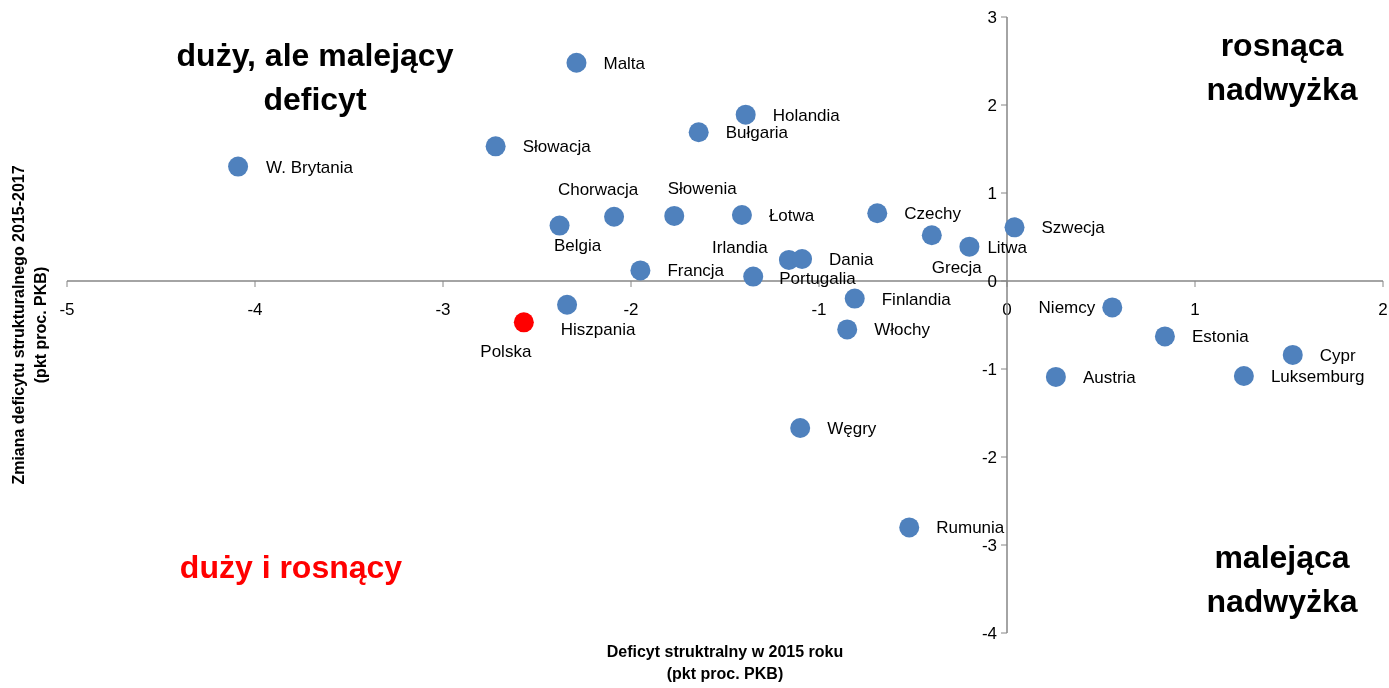  I want to click on data-label: Dania, so click(852, 259).